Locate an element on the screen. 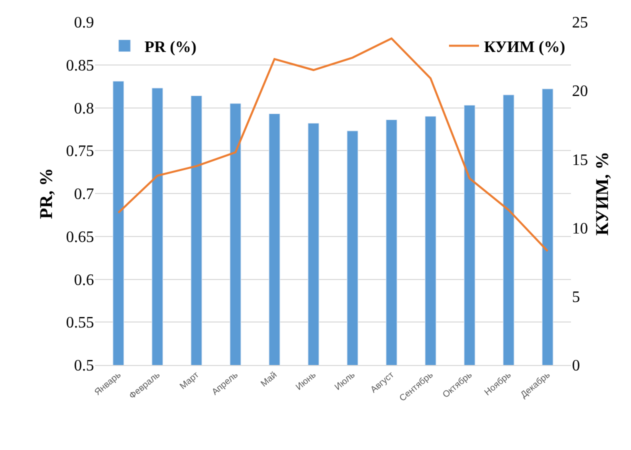  legend-label: PR (%) is located at coordinates (170, 47).